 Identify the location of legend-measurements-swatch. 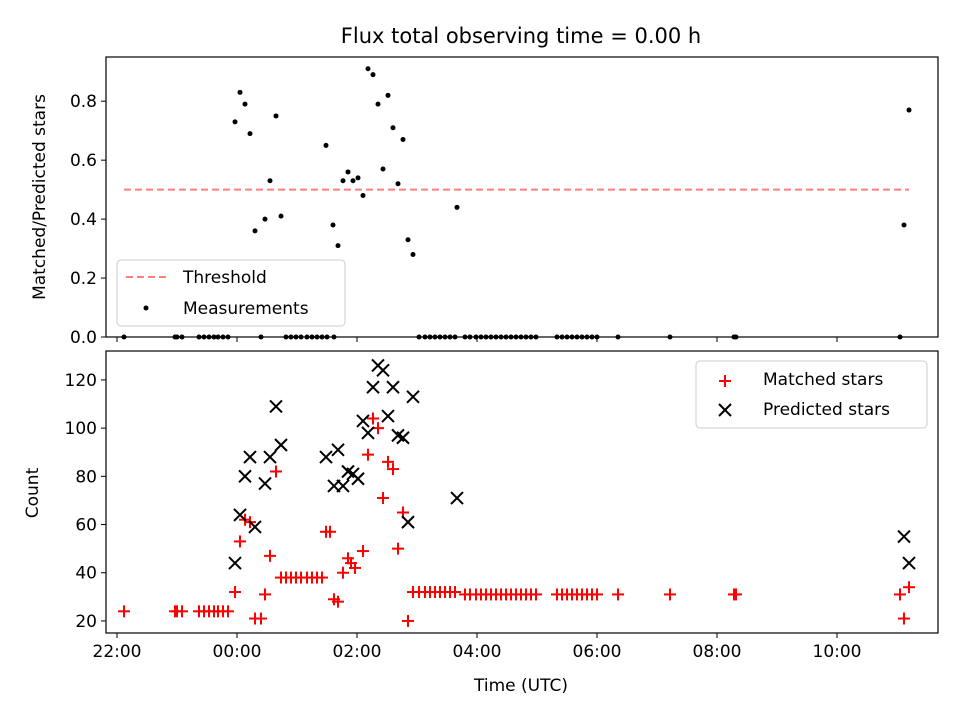
(146, 308).